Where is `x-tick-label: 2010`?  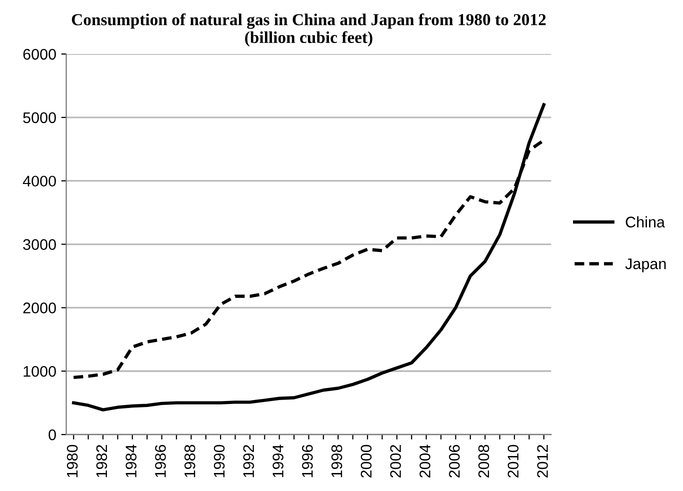 x-tick-label: 2010 is located at coordinates (513, 461).